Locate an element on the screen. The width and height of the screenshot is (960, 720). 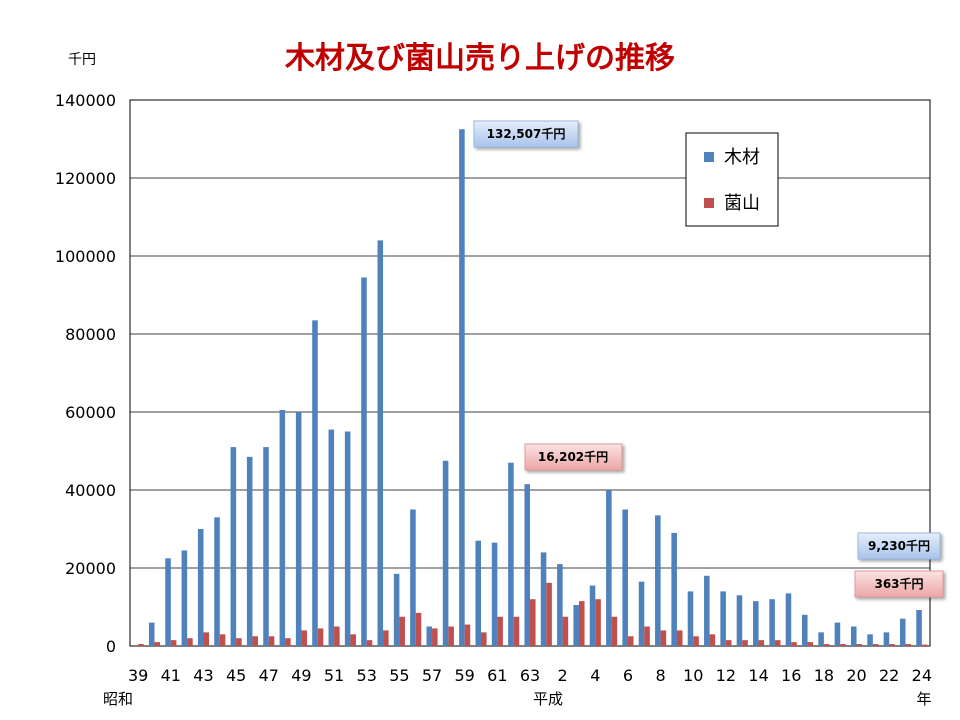
x-tick-label: 18 is located at coordinates (824, 675).